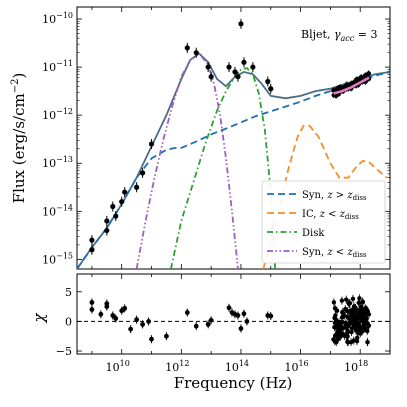 This screenshot has height=407, width=407. What do you see at coordinates (177, 366) in the screenshot?
I see `frequency-tick-label: 1012` at bounding box center [177, 366].